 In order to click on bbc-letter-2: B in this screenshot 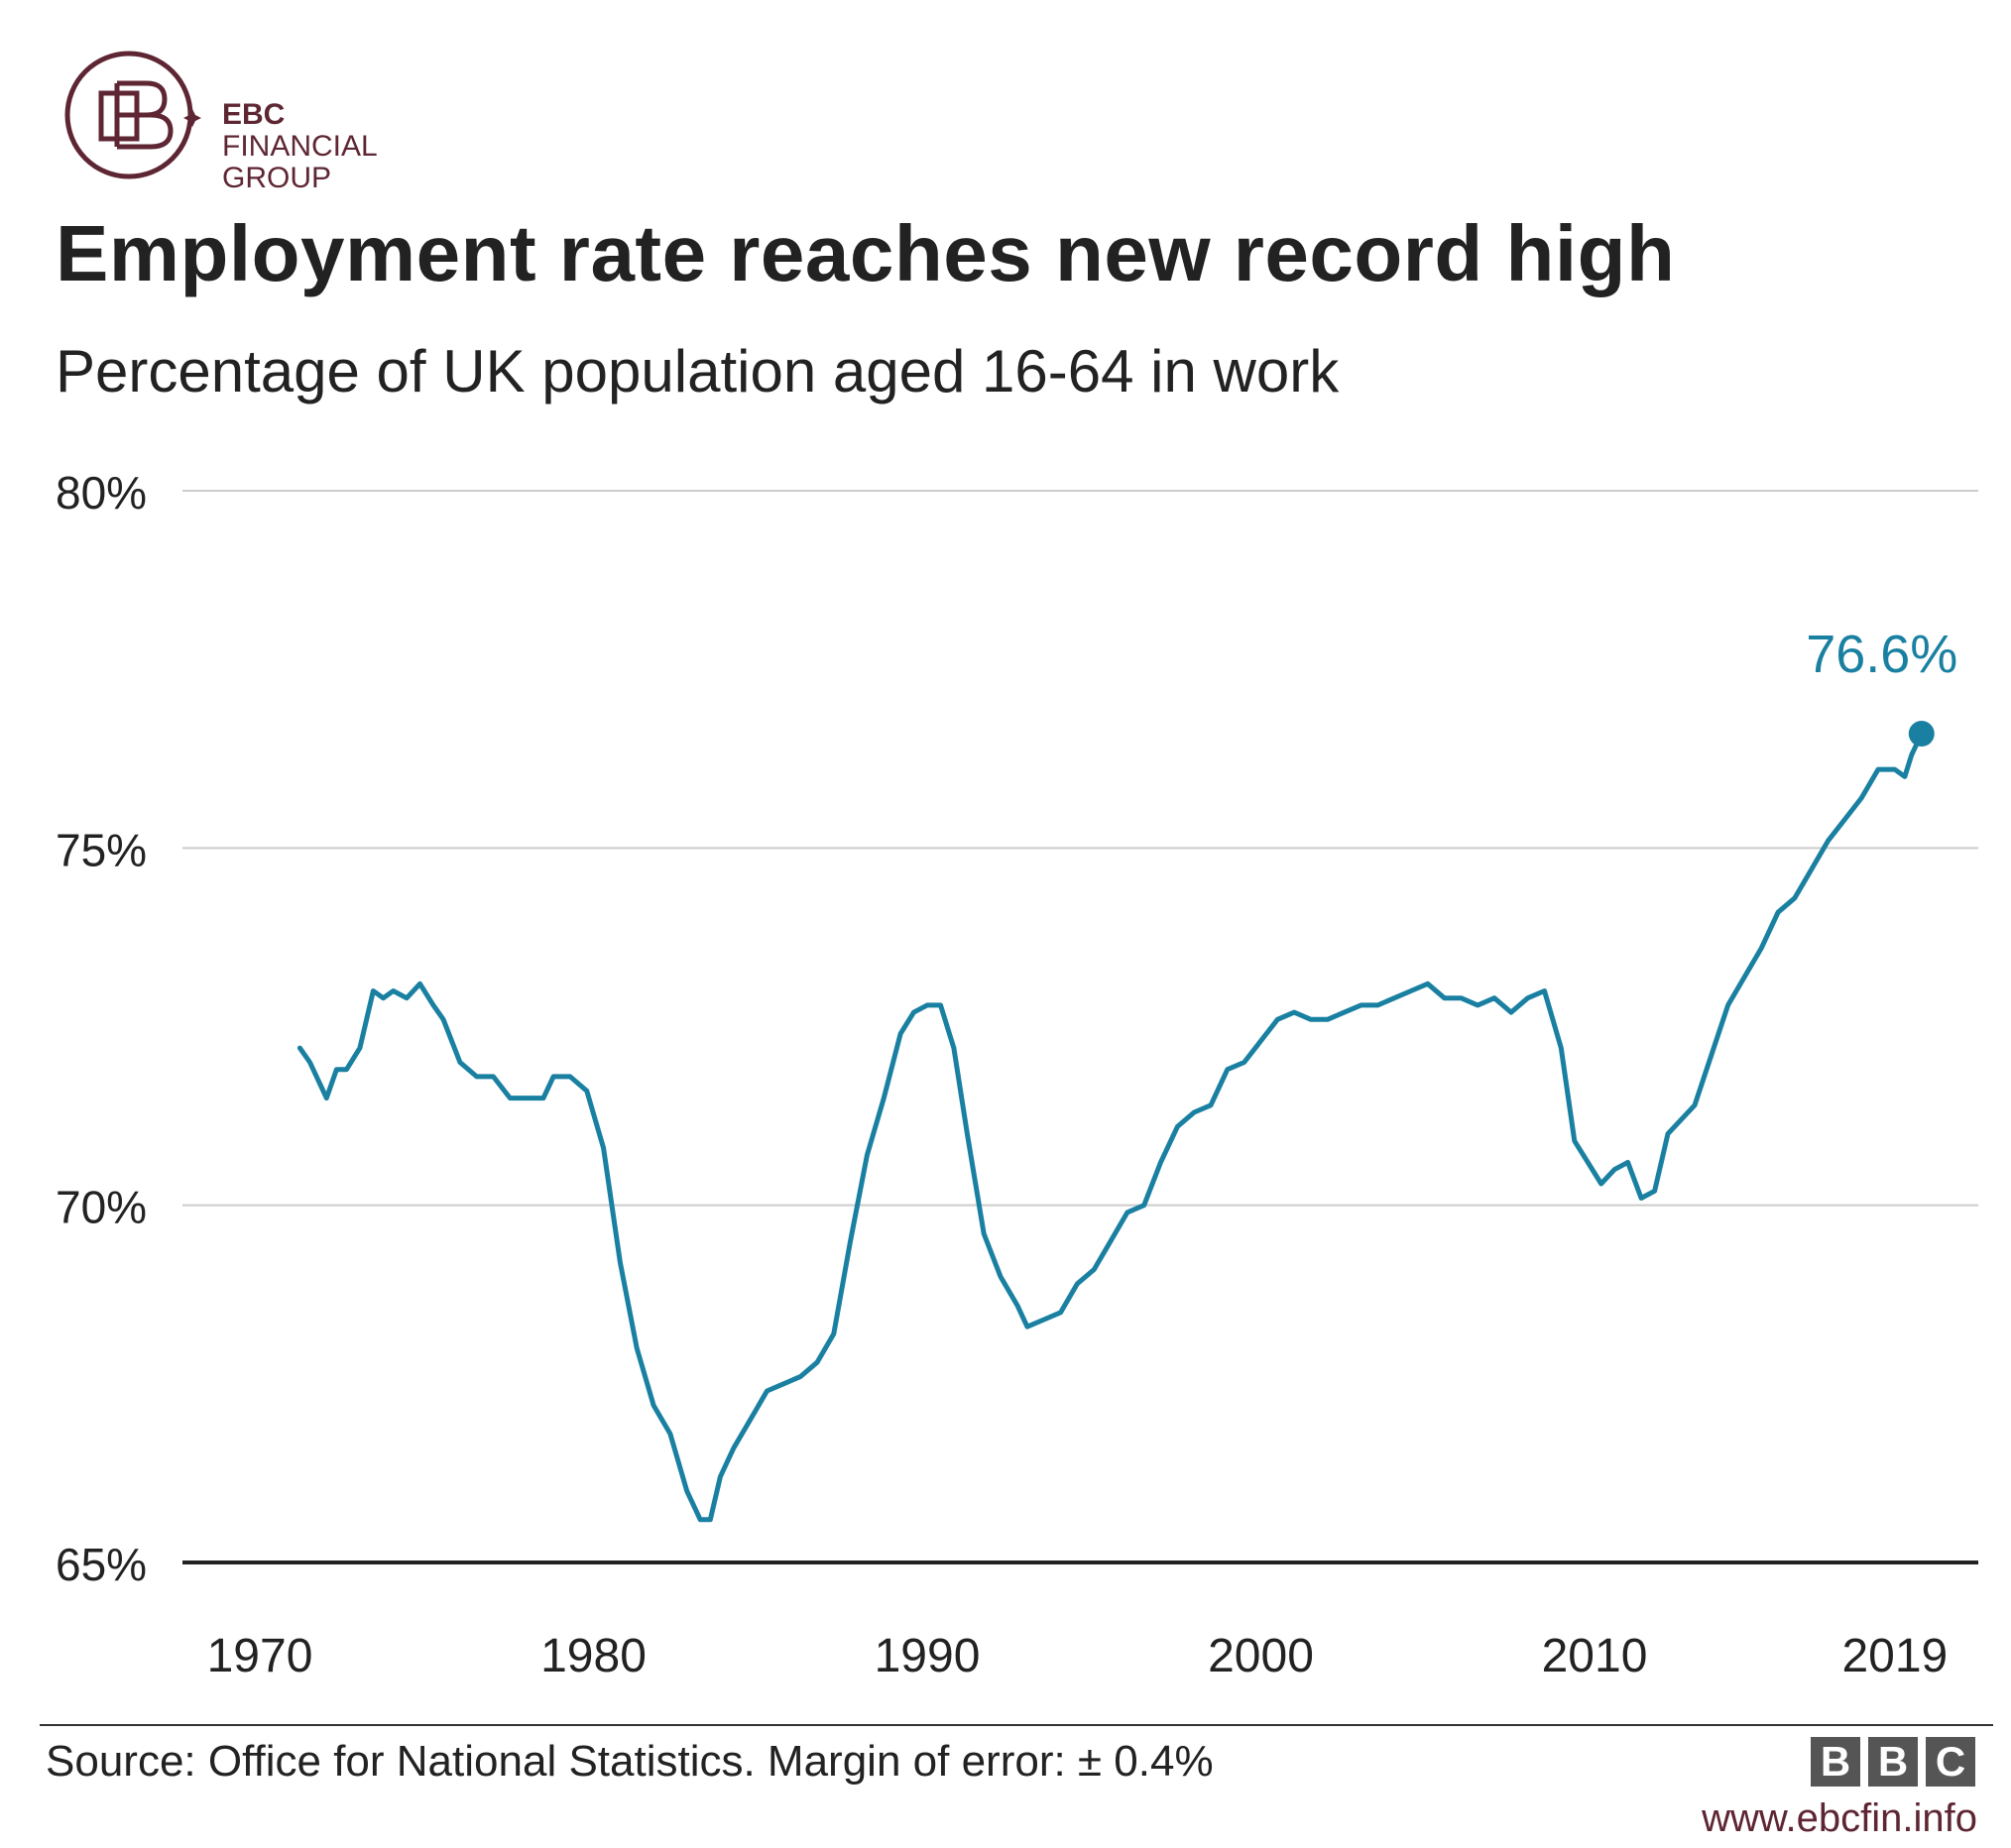, I will do `click(1893, 1762)`.